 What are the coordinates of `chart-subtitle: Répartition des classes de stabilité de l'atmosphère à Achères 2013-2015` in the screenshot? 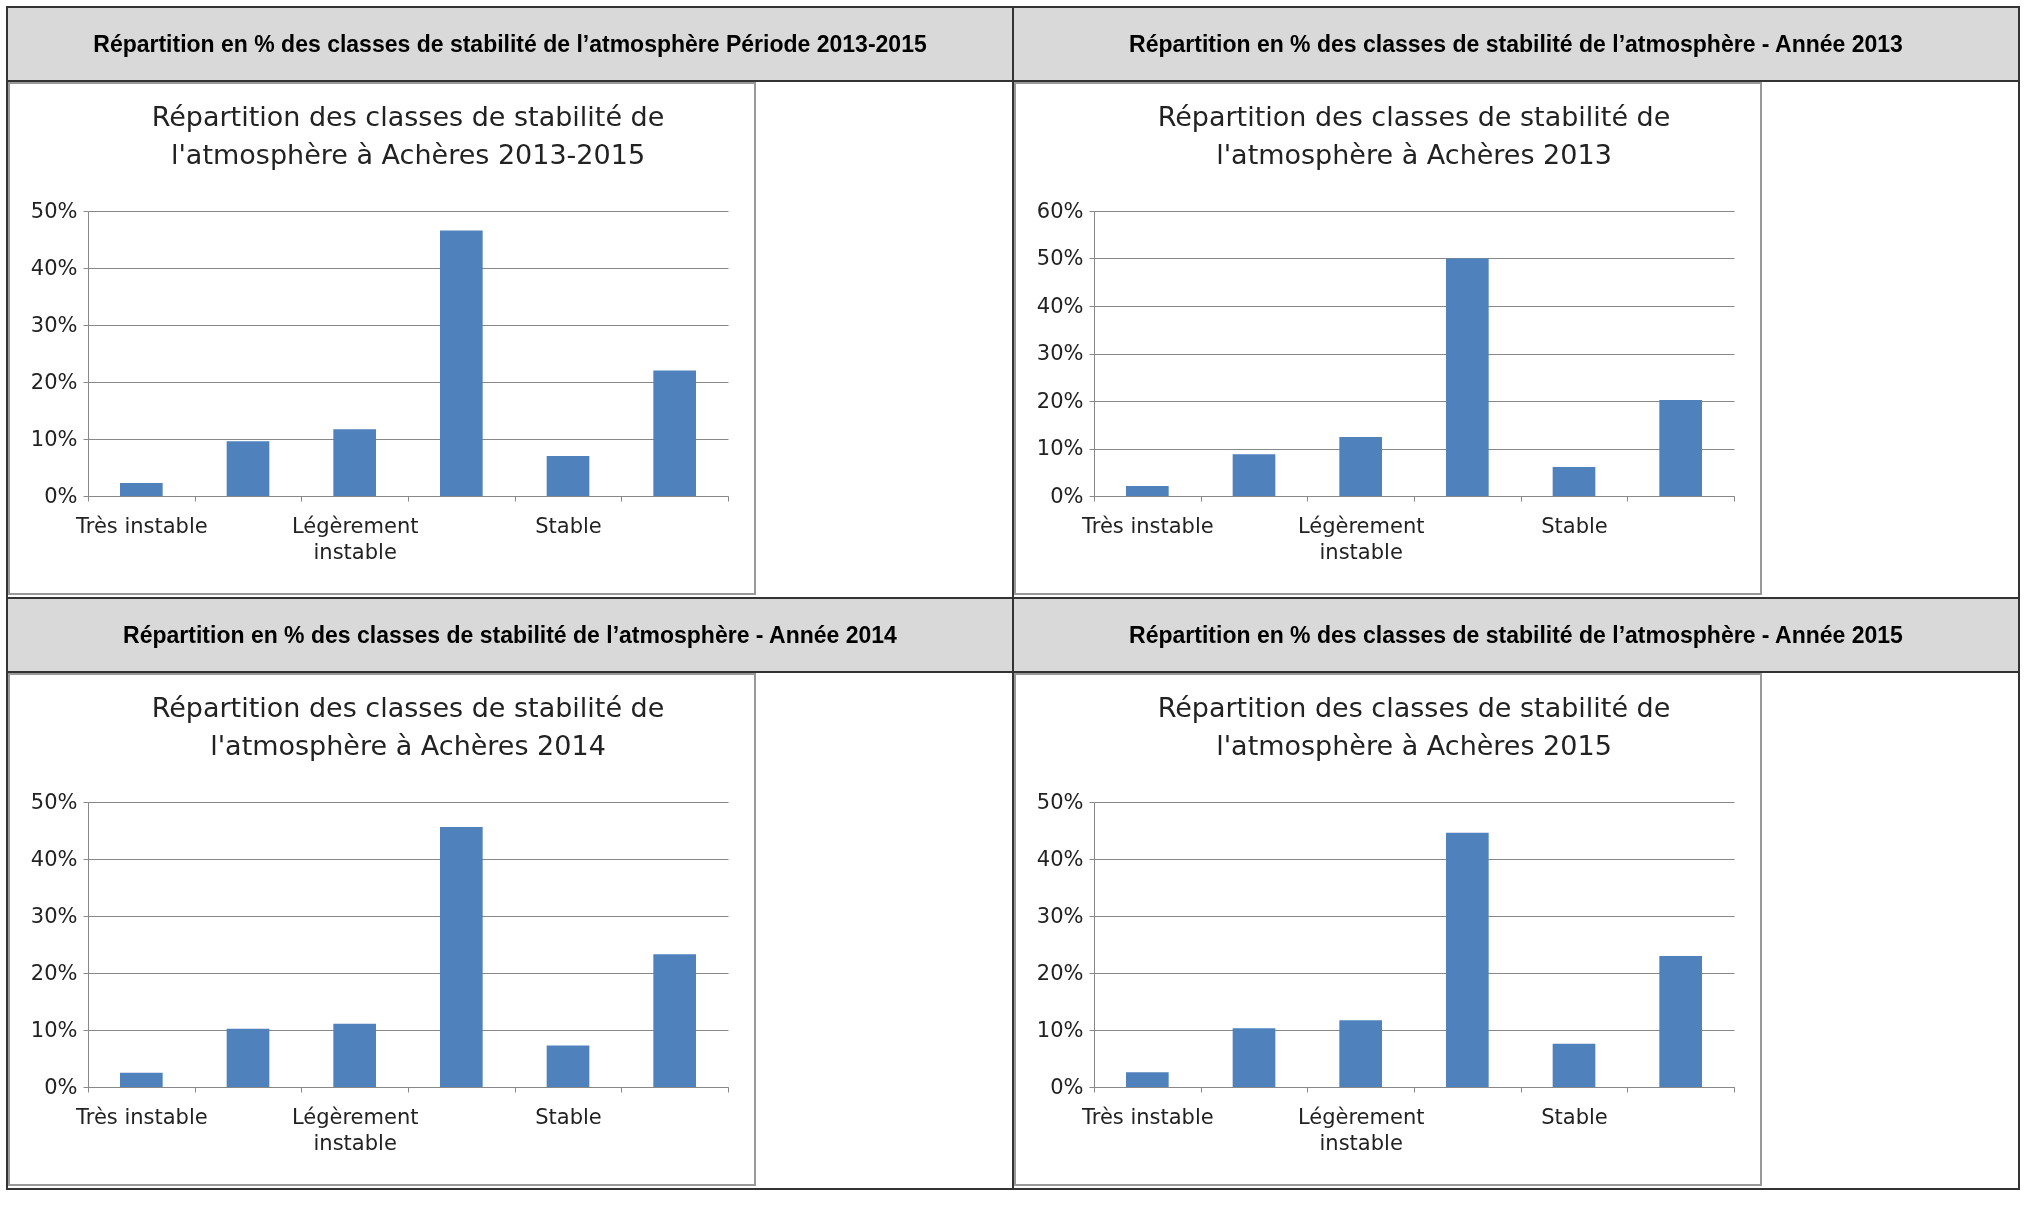 It's located at (408, 135).